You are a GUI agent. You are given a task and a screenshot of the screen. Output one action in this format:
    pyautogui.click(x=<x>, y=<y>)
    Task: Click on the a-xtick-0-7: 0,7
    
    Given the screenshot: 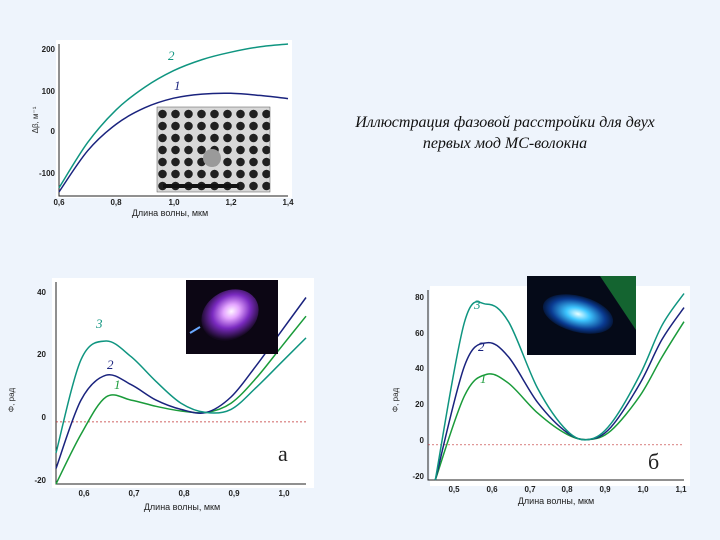 What is the action you would take?
    pyautogui.click(x=134, y=493)
    